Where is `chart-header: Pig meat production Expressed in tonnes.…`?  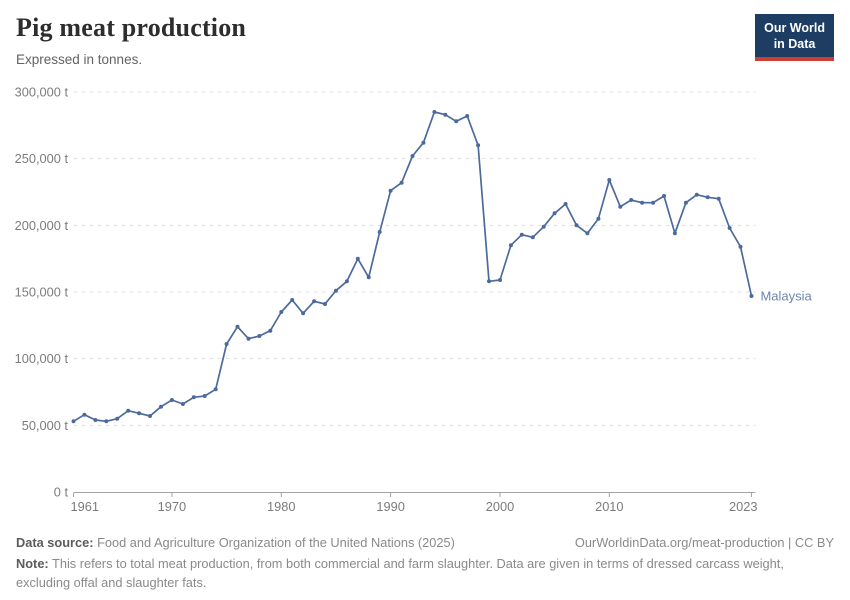 chart-header: Pig meat production Expressed in tonnes.… is located at coordinates (425, 40).